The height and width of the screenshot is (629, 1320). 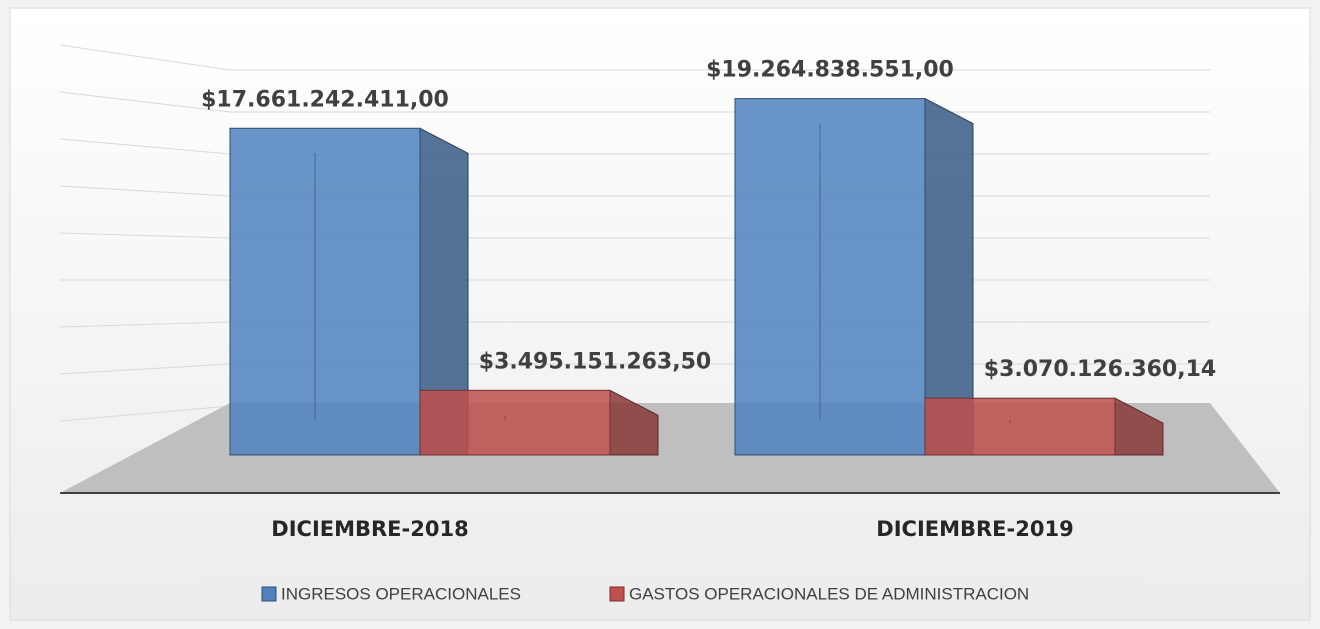 I want to click on legend, so click(x=670, y=595).